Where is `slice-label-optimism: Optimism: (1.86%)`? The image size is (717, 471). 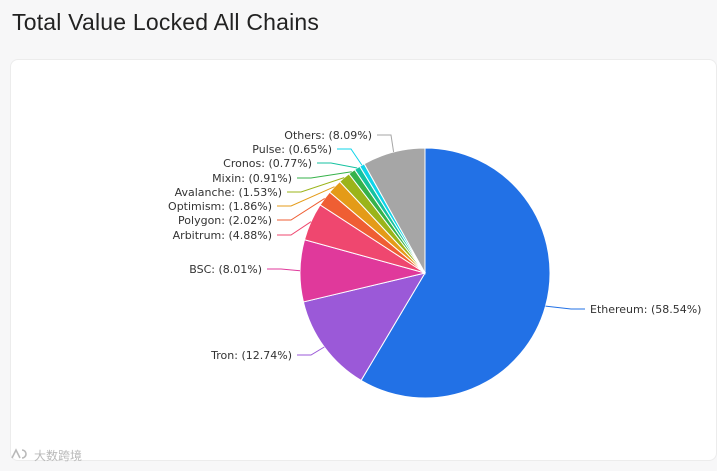 slice-label-optimism: Optimism: (1.86%) is located at coordinates (220, 206).